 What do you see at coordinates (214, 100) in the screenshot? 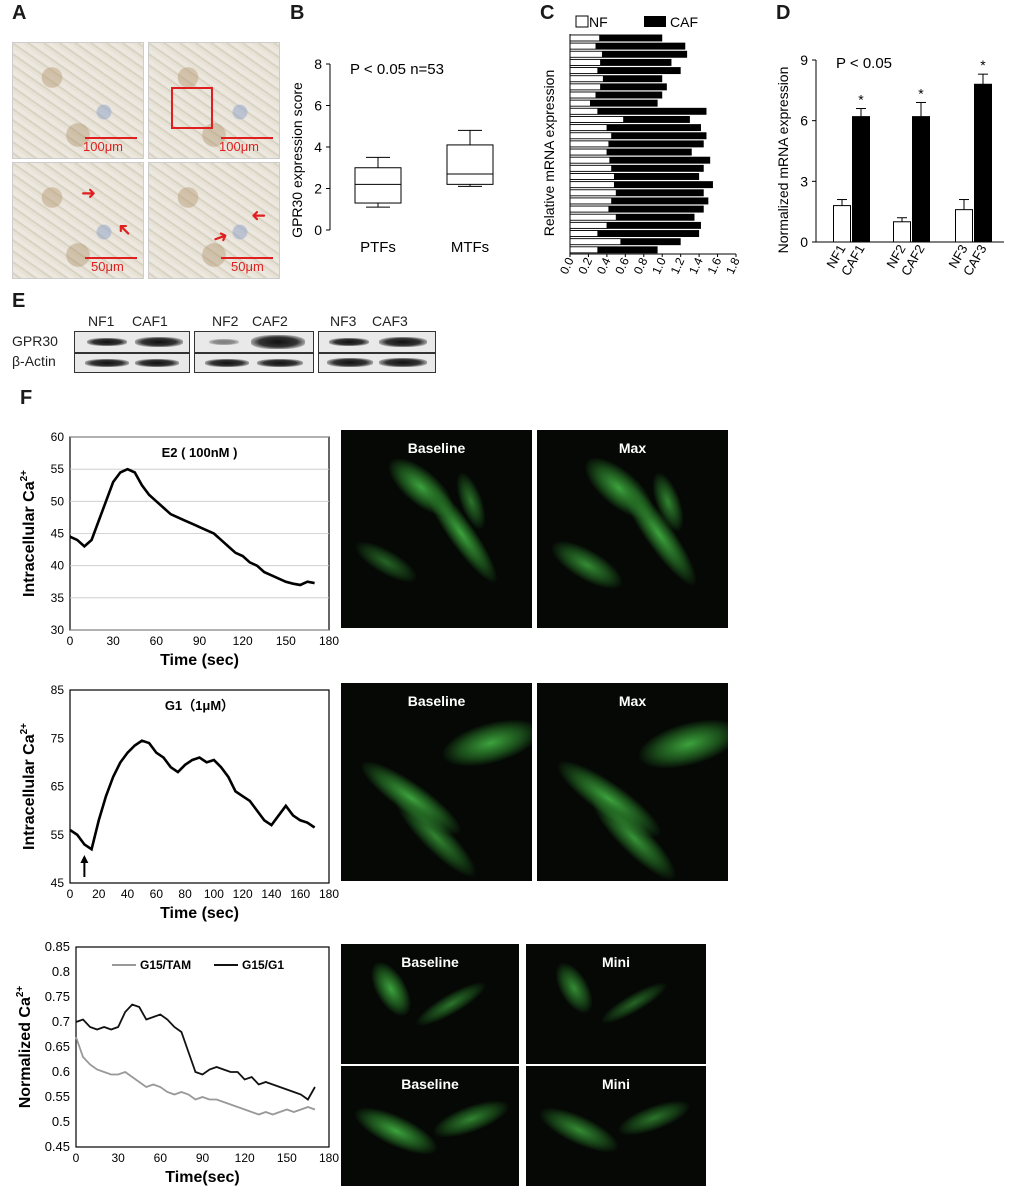
I see `ihc-image-2: 100μm` at bounding box center [214, 100].